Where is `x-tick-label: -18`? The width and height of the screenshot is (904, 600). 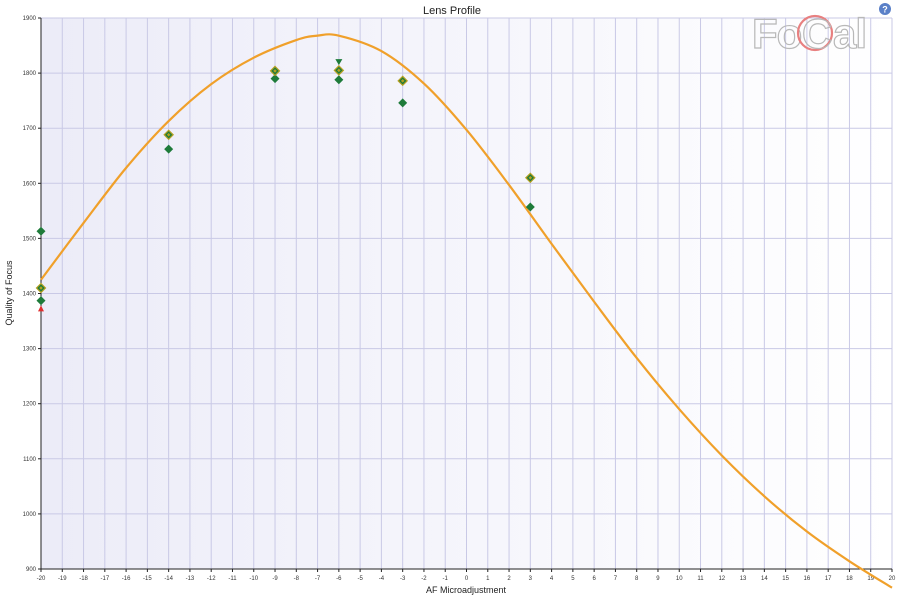 x-tick-label: -18 is located at coordinates (83, 579).